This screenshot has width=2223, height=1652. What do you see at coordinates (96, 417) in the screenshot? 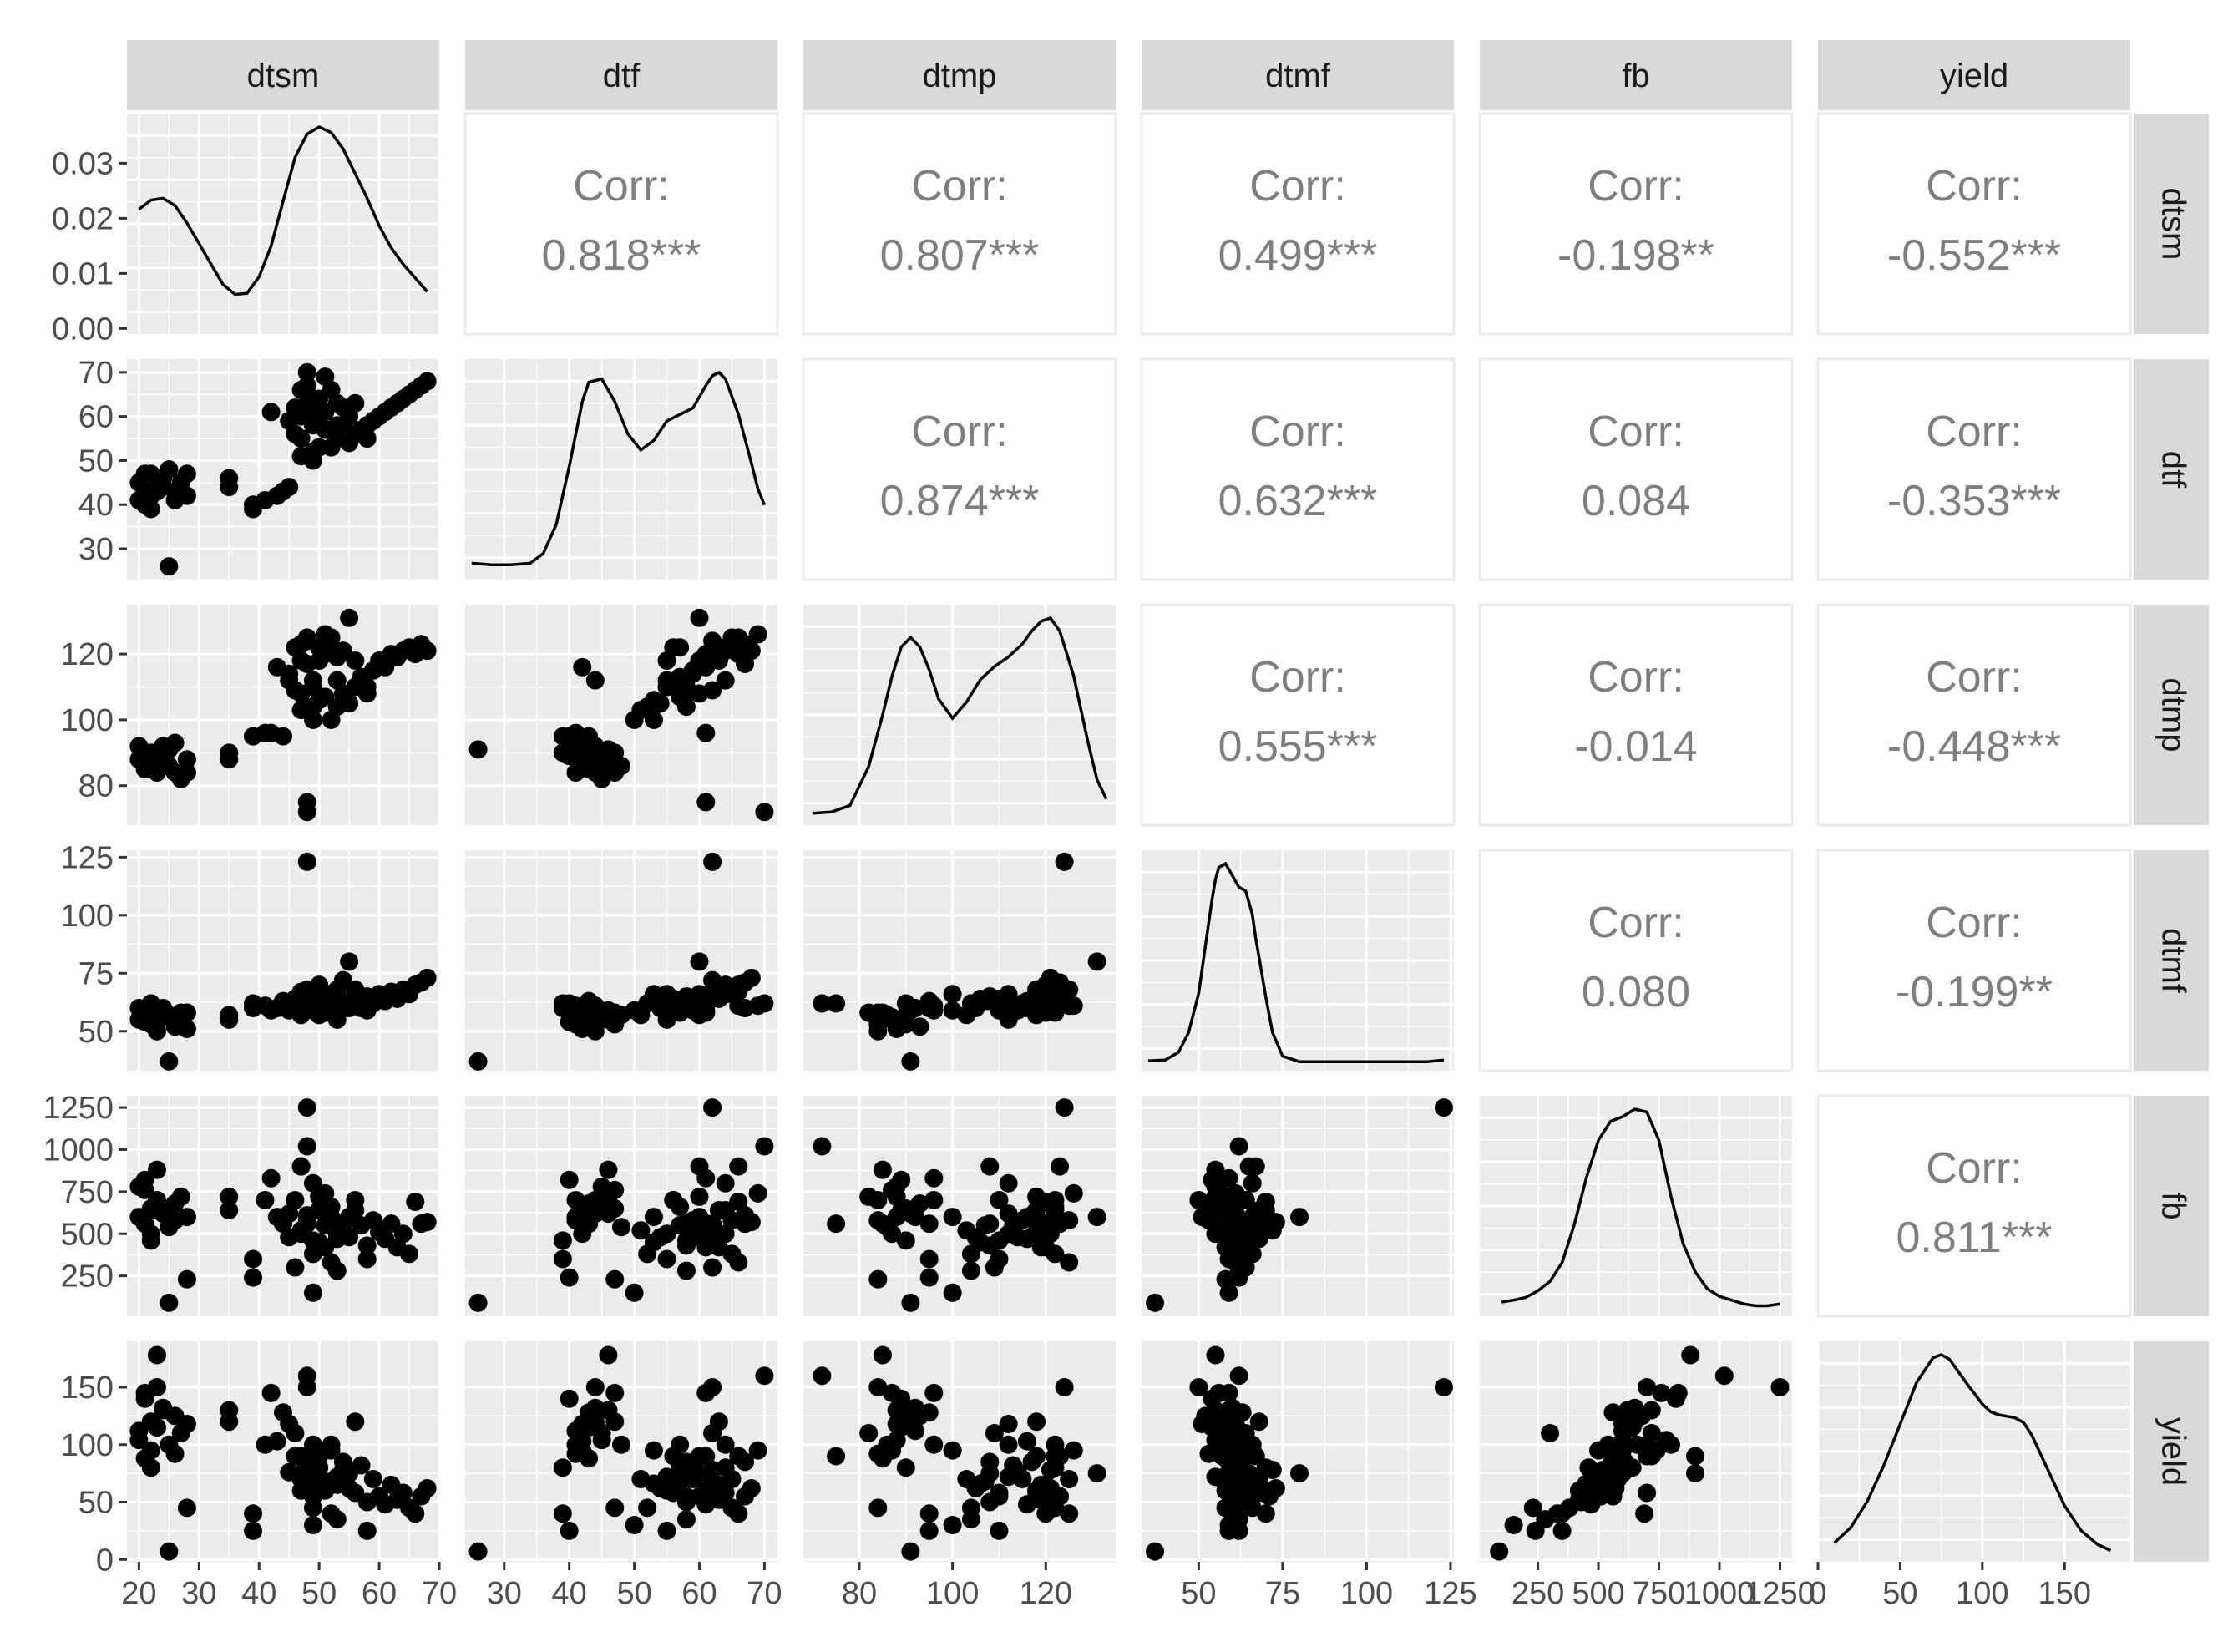
I see `y-tick-label-dtf: 60` at bounding box center [96, 417].